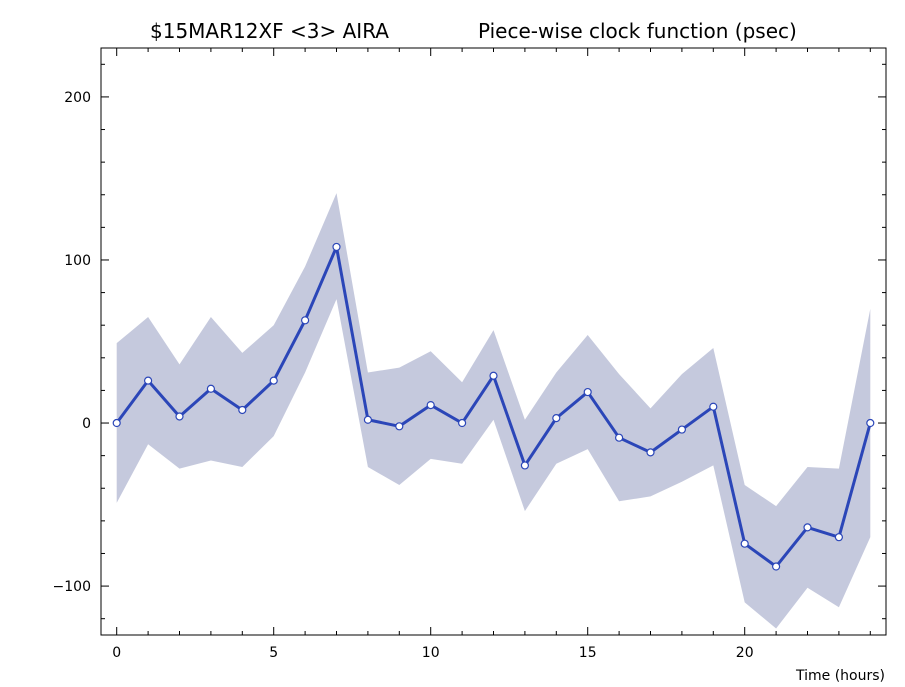 The width and height of the screenshot is (905, 687). I want to click on x-tick-label: 15, so click(588, 653).